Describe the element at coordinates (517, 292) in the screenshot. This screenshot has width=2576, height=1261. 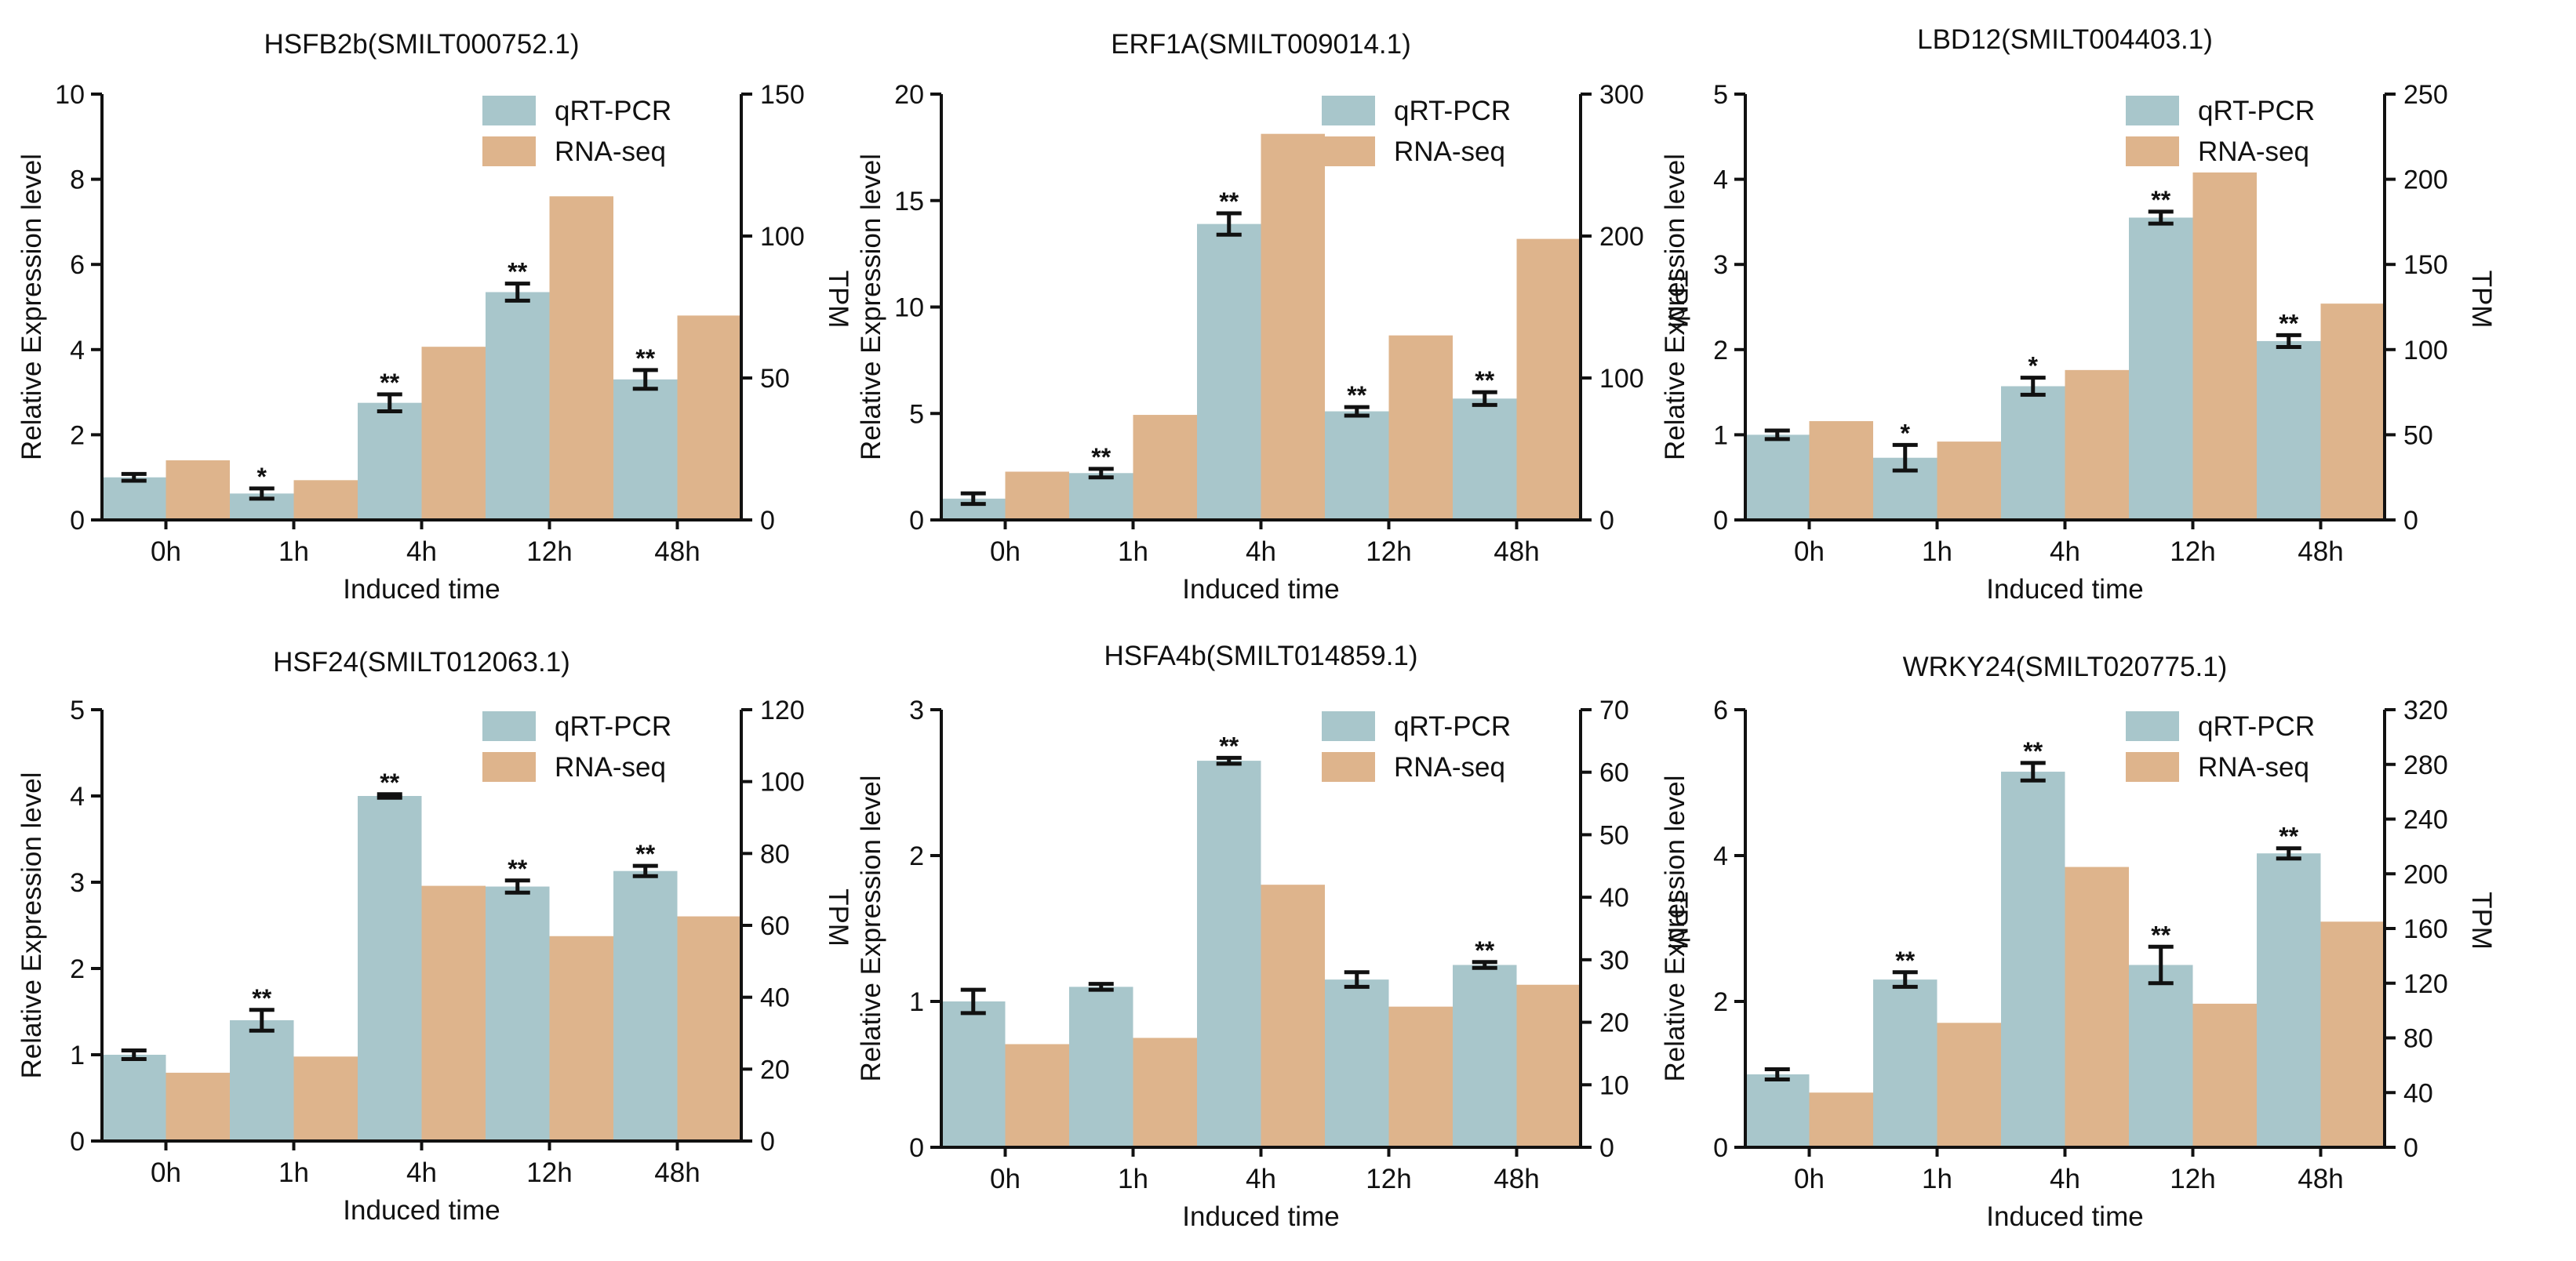
I see `error-bar-12h` at that location.